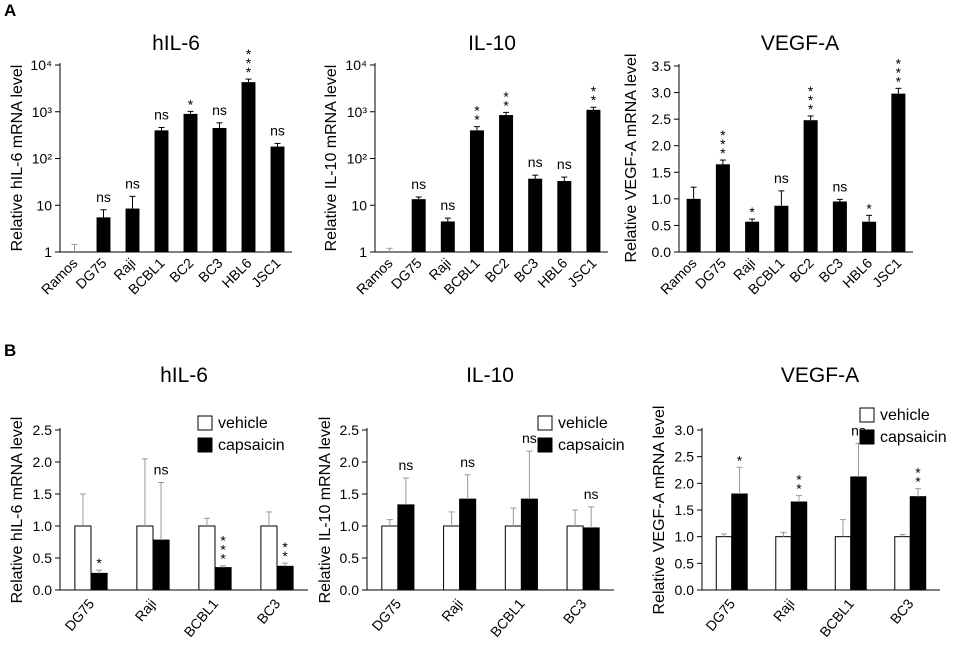 Image resolution: width=957 pixels, height=652 pixels. I want to click on y-tick-label: 3.5, so click(662, 66).